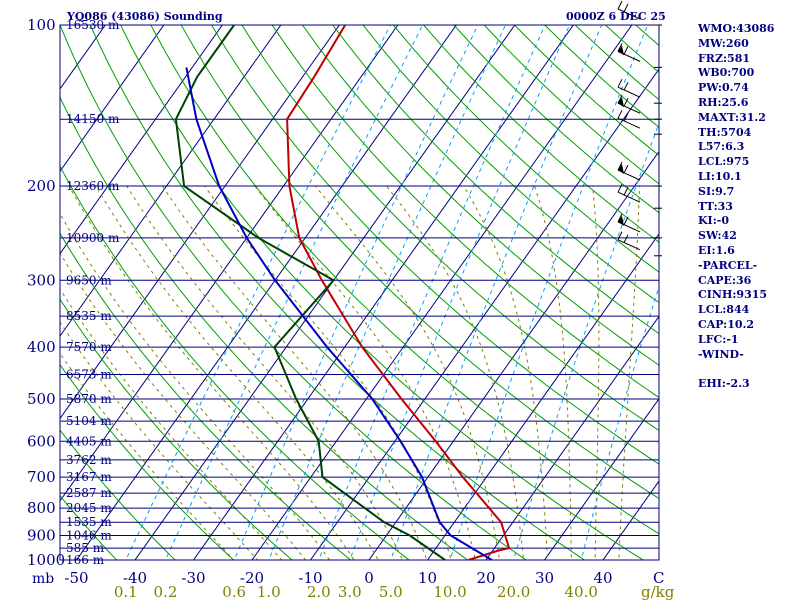 The width and height of the screenshot is (800, 600). I want to click on height-label: 10900 m, so click(93, 238).